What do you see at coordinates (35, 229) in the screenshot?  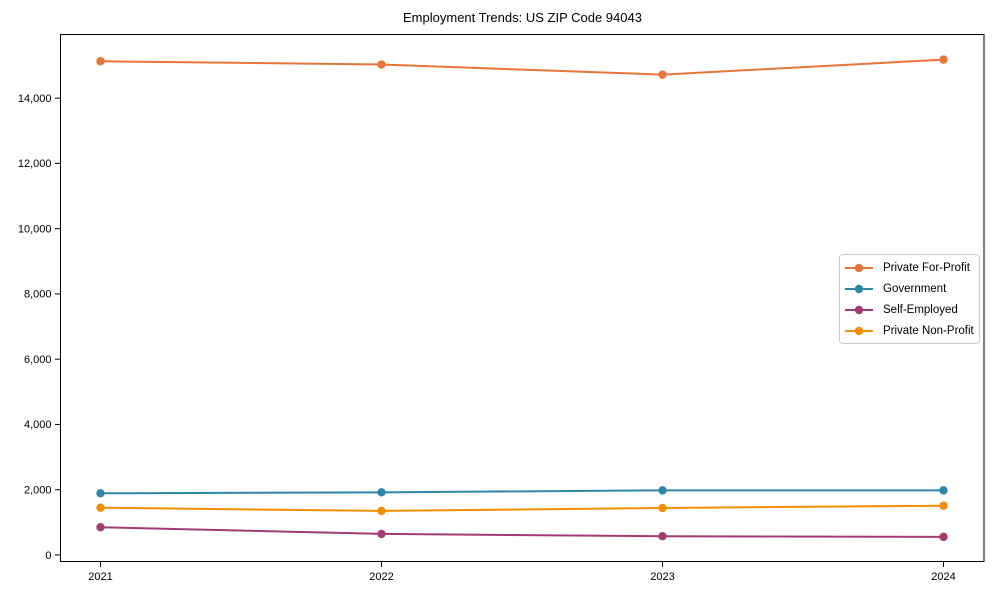 I see `y-tick-label: 10,000` at bounding box center [35, 229].